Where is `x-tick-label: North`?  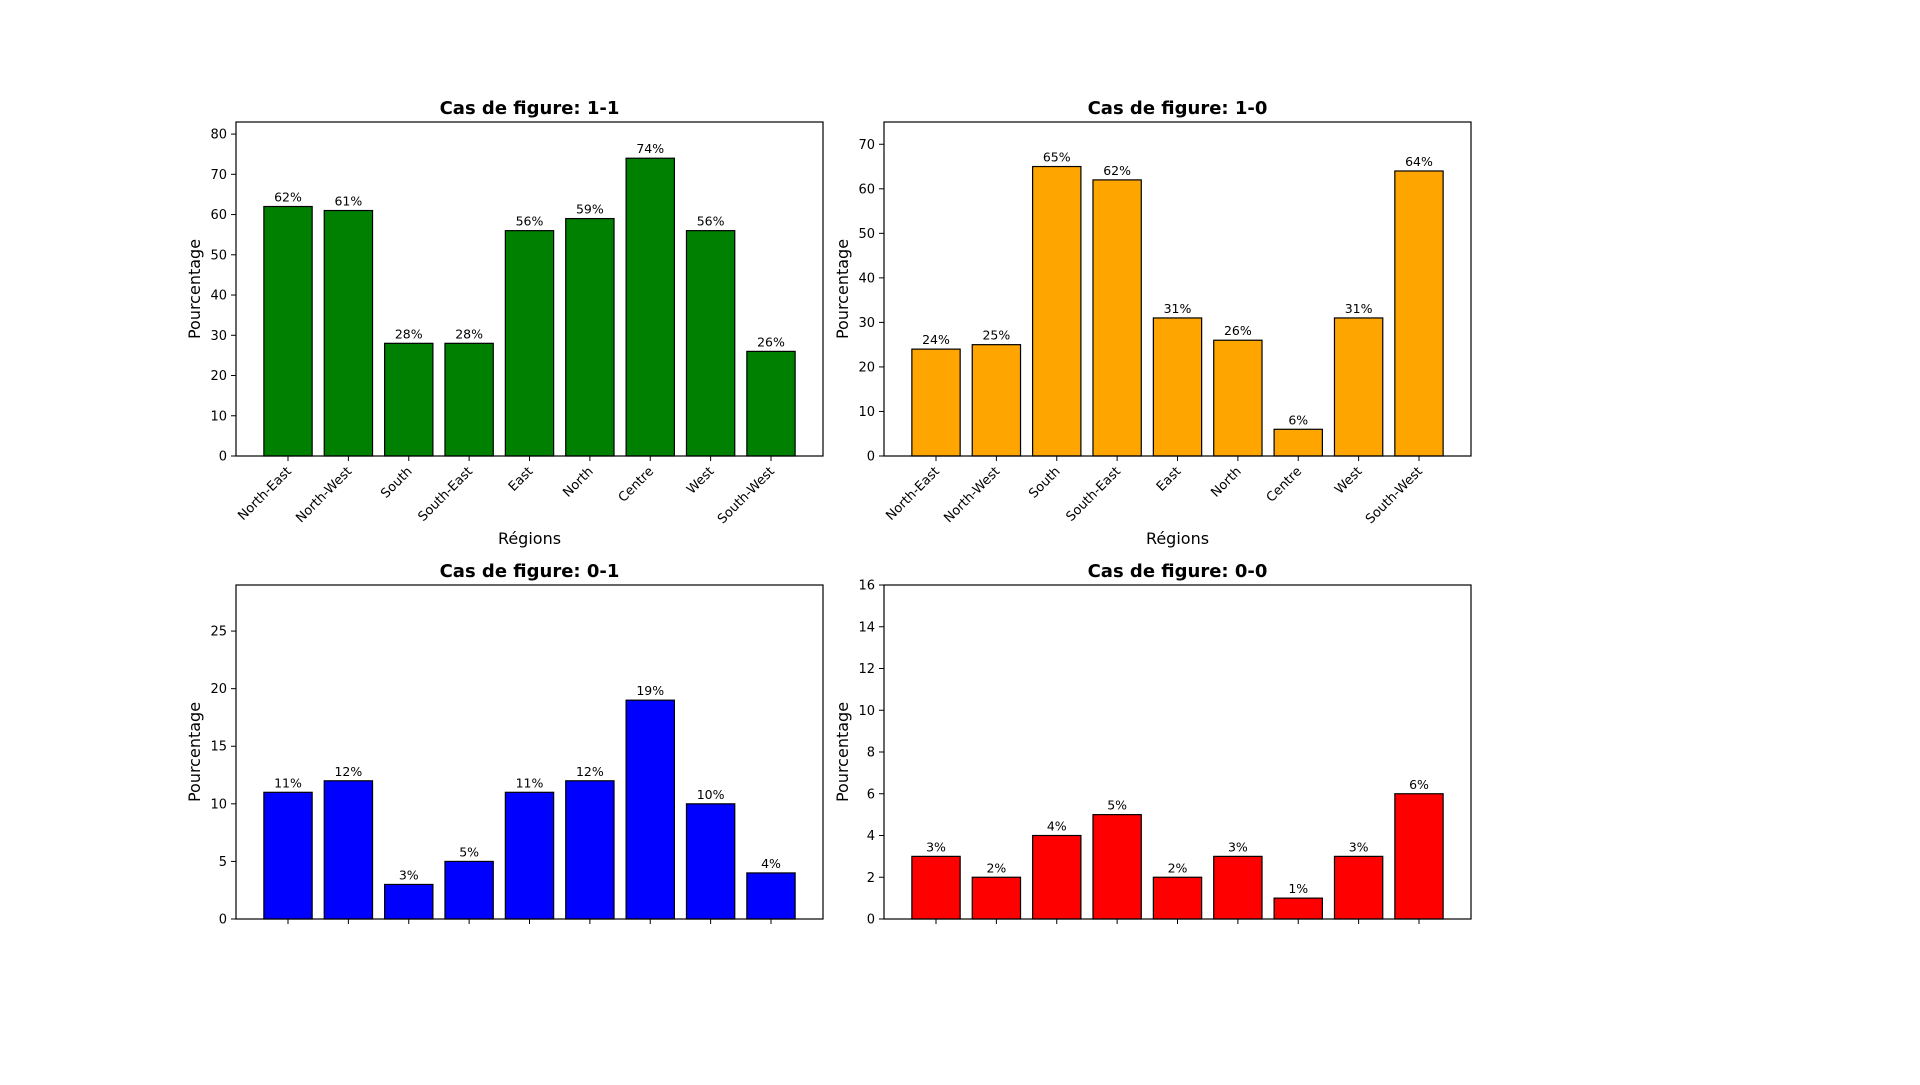
x-tick-label: North is located at coordinates (578, 482).